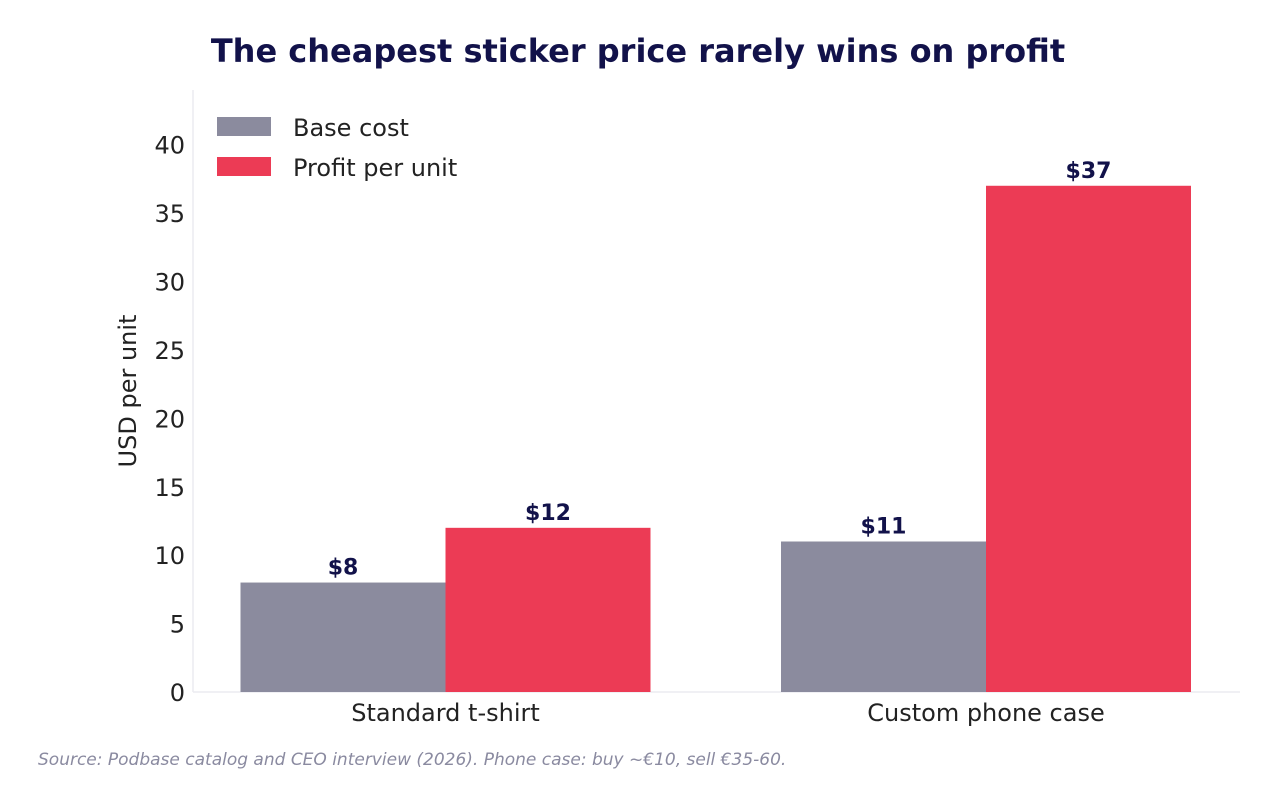 This screenshot has height=808, width=1276. What do you see at coordinates (884, 527) in the screenshot?
I see `bar-value-label: $11` at bounding box center [884, 527].